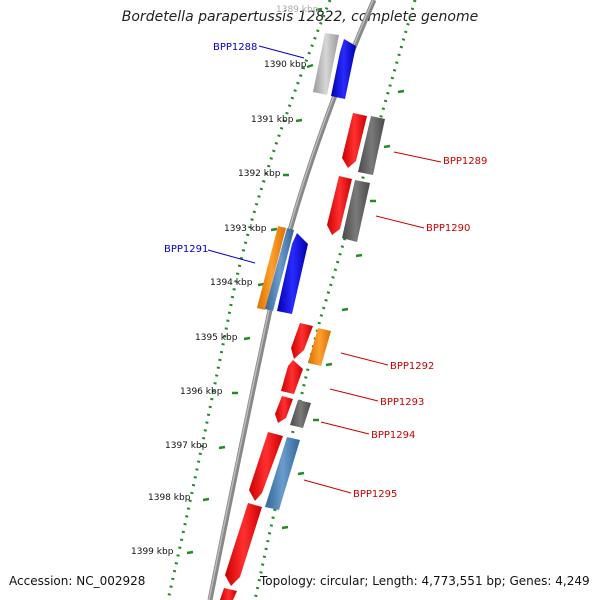  I want to click on gene-label-bpp1288: BPP1288, so click(235, 47).